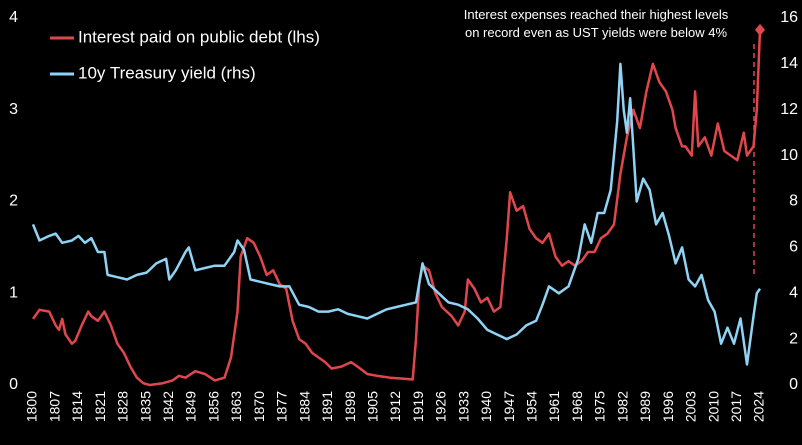 This screenshot has width=802, height=445. I want to click on x-tick-label: 1800, so click(32, 406).